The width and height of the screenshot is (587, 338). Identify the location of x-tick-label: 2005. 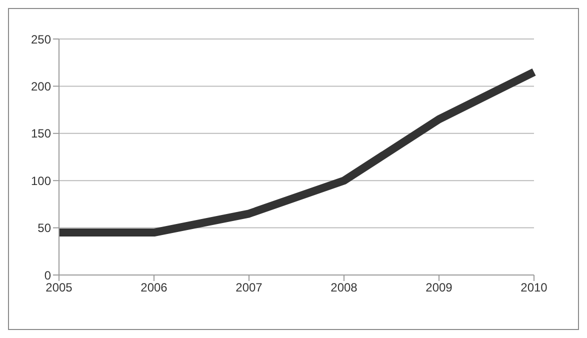
(59, 287).